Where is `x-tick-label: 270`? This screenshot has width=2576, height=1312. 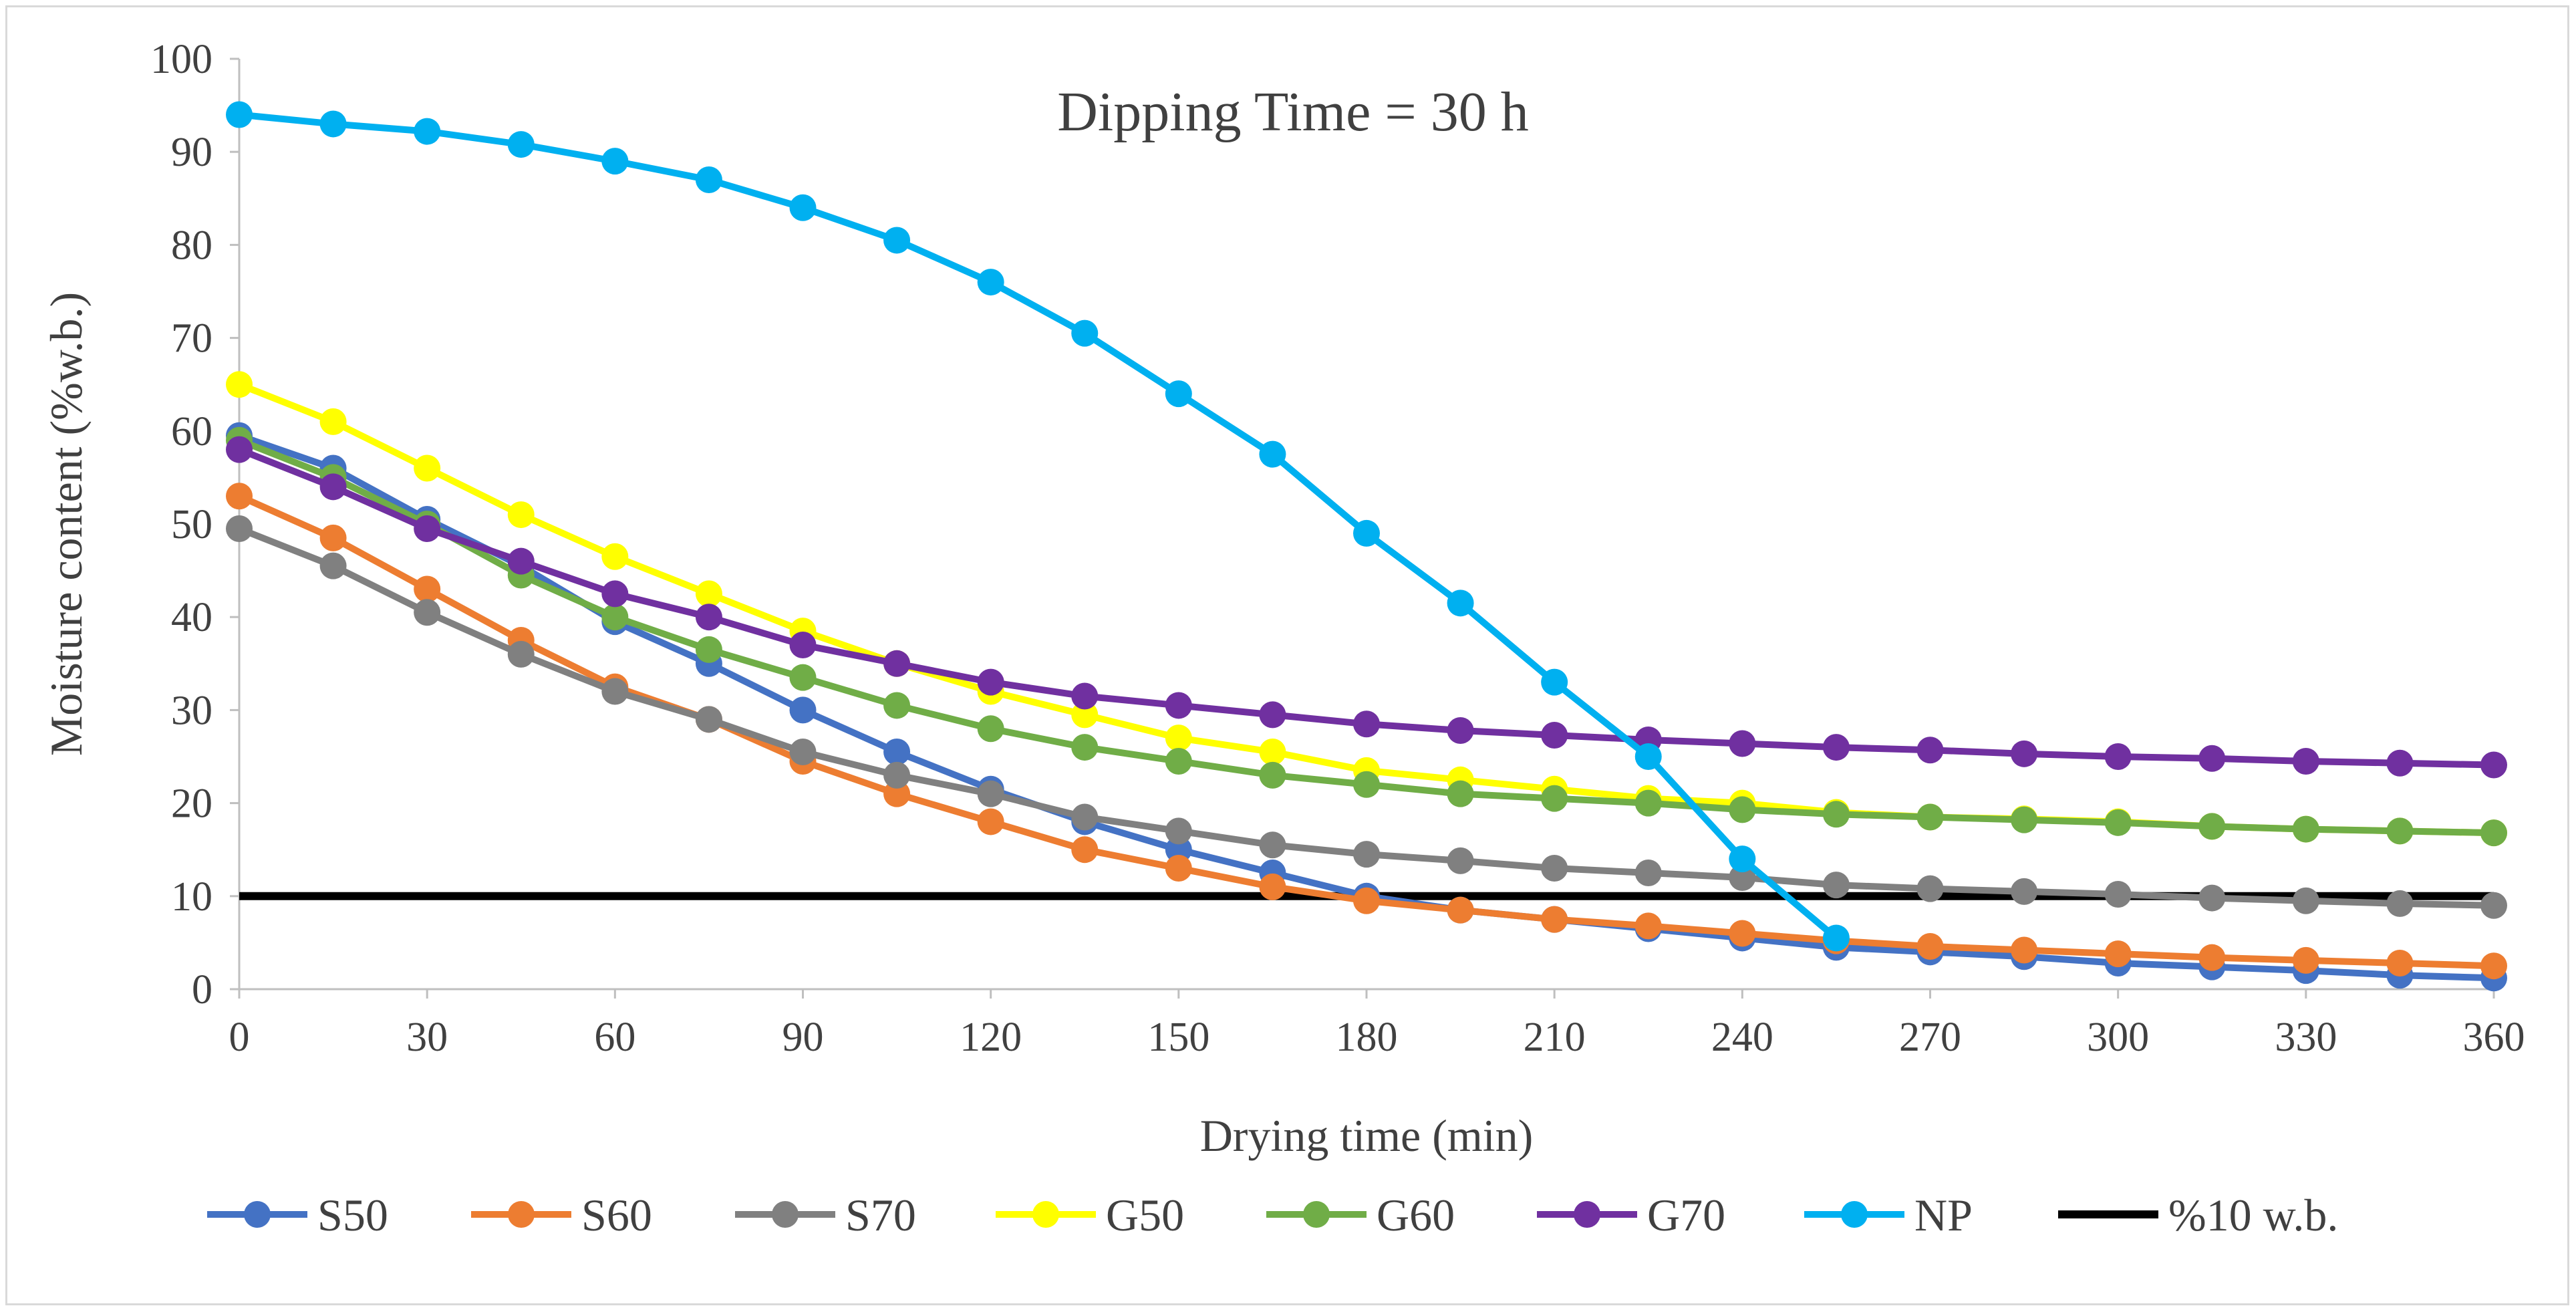 x-tick-label: 270 is located at coordinates (1930, 1037).